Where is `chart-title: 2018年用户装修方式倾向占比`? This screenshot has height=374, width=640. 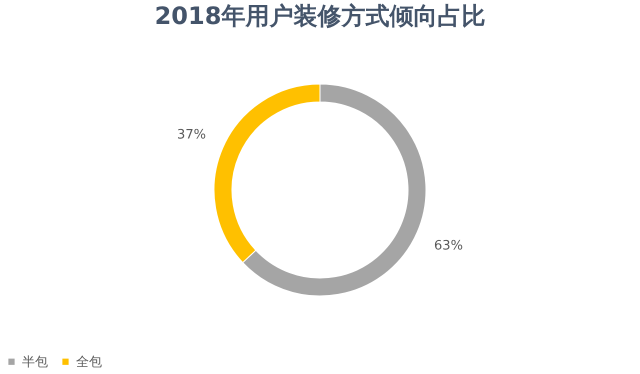
chart-title: 2018年用户装修方式倾向占比 is located at coordinates (320, 16).